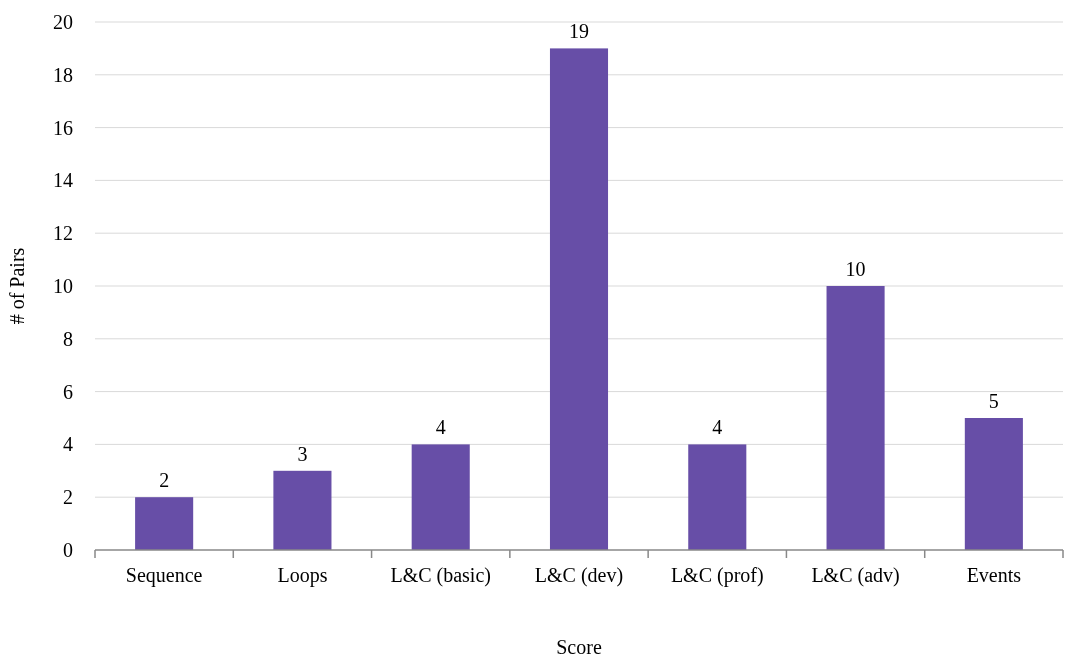  Describe the element at coordinates (63, 286) in the screenshot. I see `y-tick-label: 10` at that location.